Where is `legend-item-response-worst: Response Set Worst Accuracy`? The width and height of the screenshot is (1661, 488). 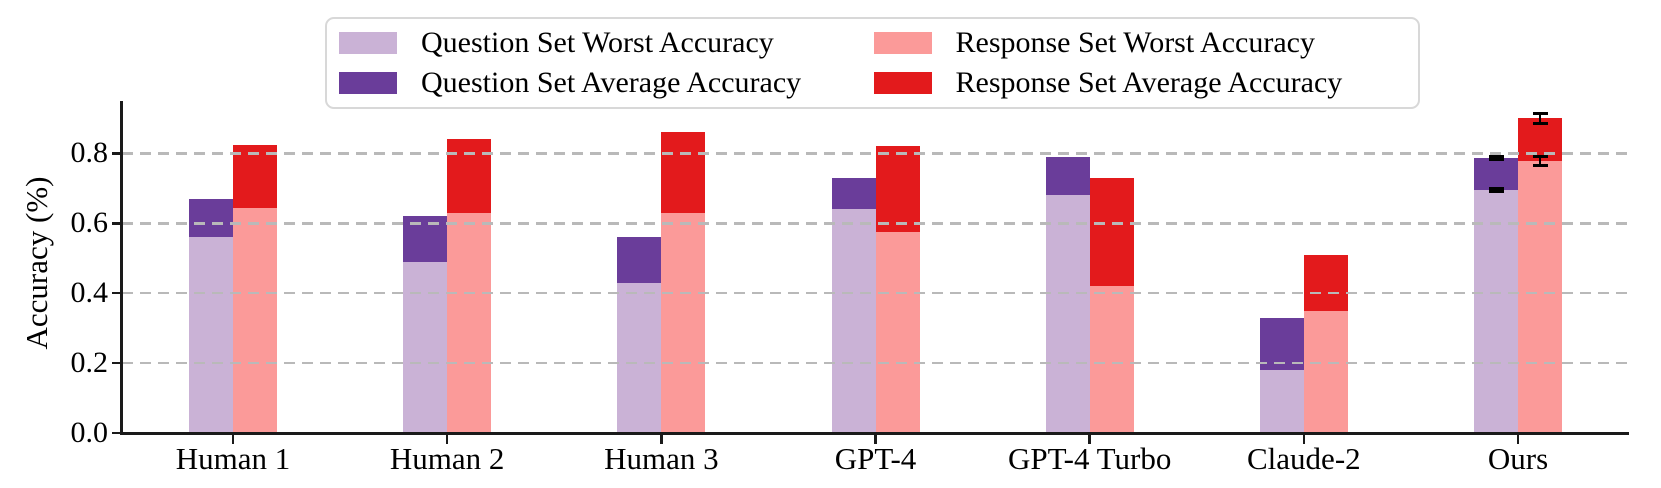
legend-item-response-worst: Response Set Worst Accuracy is located at coordinates (1094, 43).